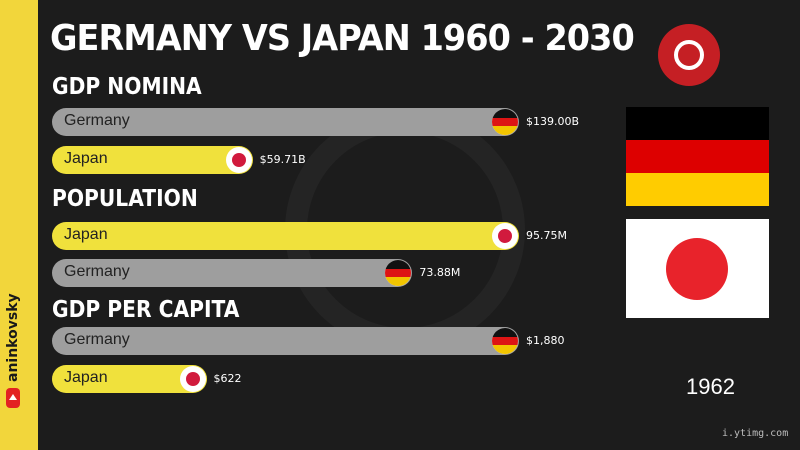 The image size is (800, 450). Describe the element at coordinates (755, 433) in the screenshot. I see `watermark: i.ytimg.com` at that location.